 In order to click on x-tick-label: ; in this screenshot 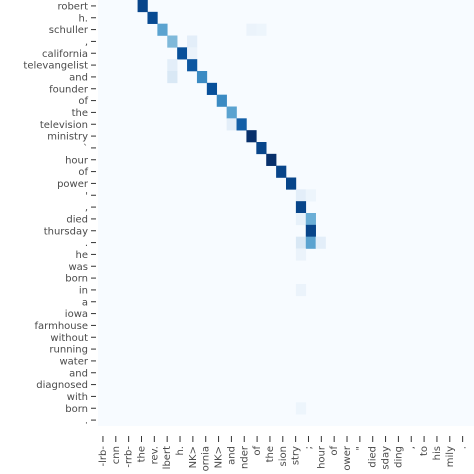, I will do `click(308, 447)`.